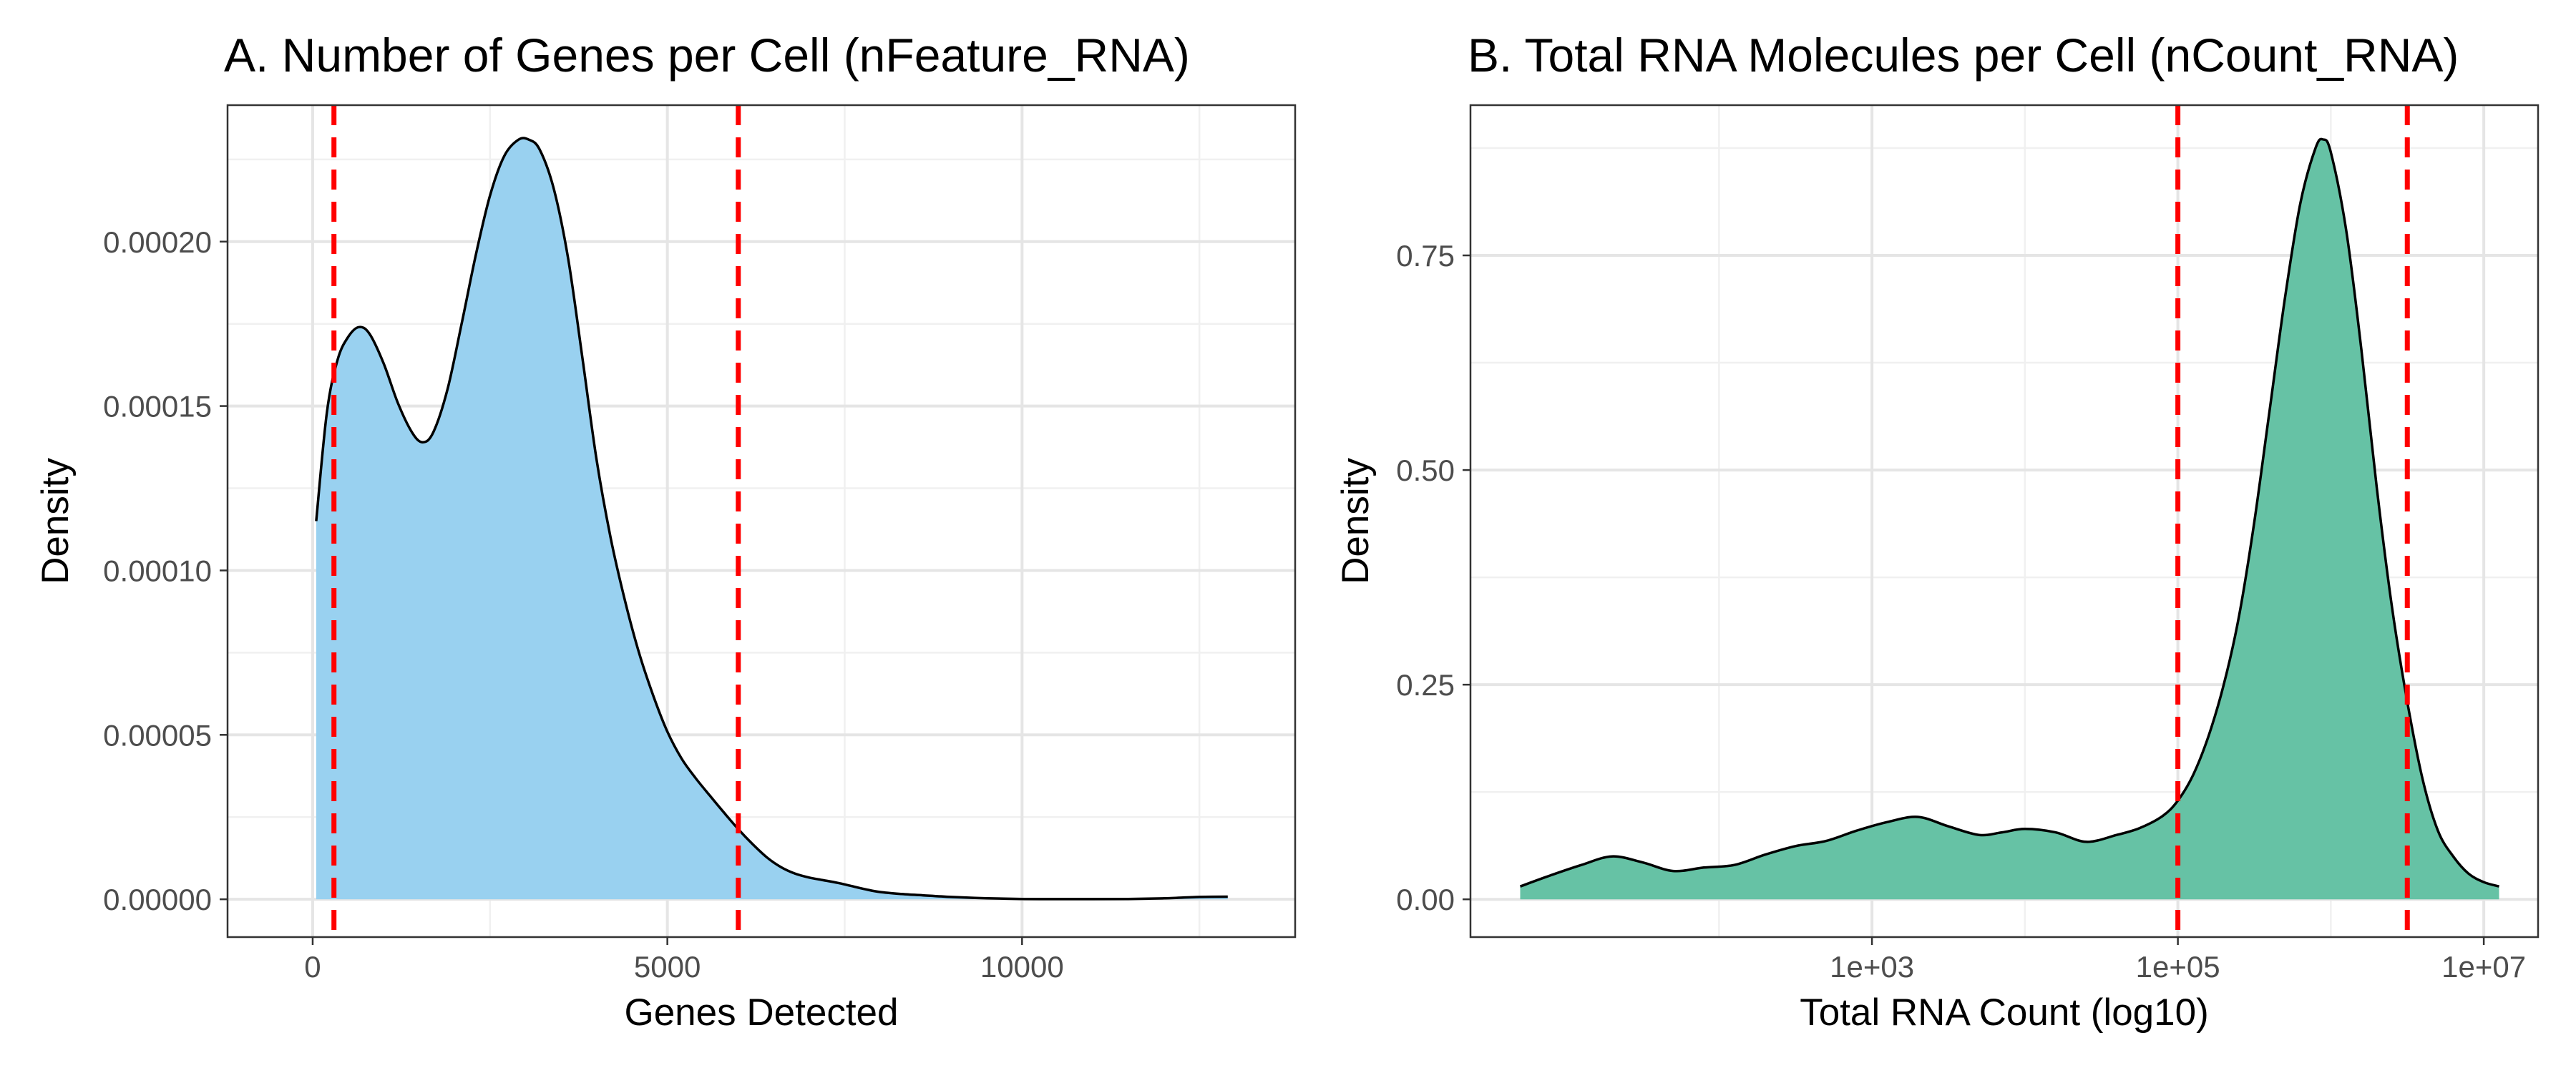 This screenshot has width=2576, height=1073. I want to click on y-tick-label: 0.50, so click(1425, 470).